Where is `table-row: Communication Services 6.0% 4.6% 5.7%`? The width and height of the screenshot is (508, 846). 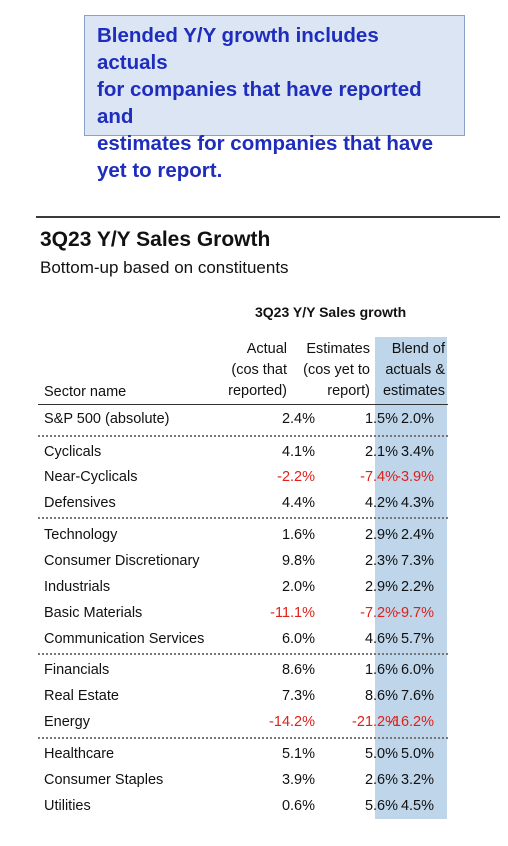
table-row: Communication Services 6.0% 4.6% 5.7% is located at coordinates (246, 639).